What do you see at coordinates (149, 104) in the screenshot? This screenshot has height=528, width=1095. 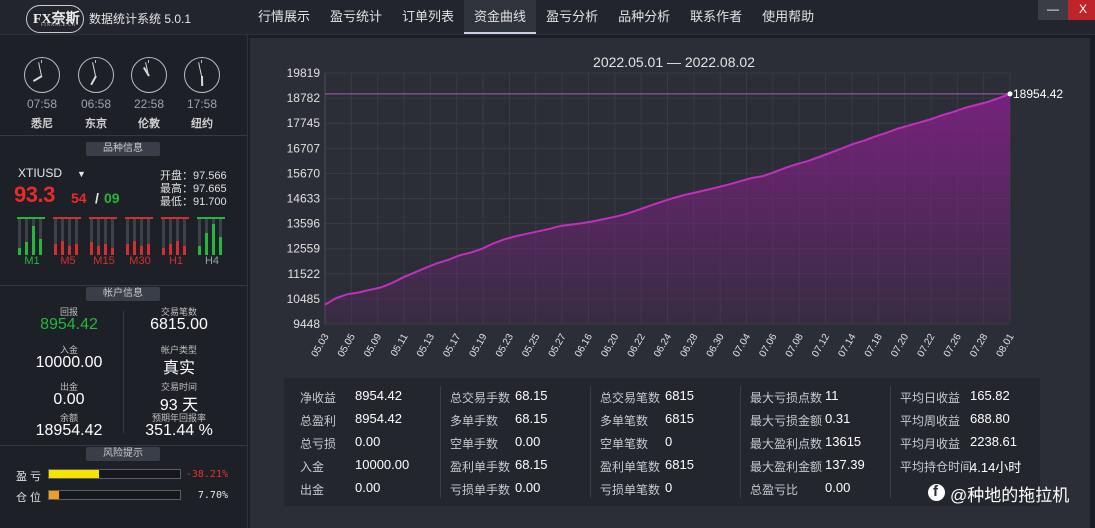 I see `clock-time: 22:58` at bounding box center [149, 104].